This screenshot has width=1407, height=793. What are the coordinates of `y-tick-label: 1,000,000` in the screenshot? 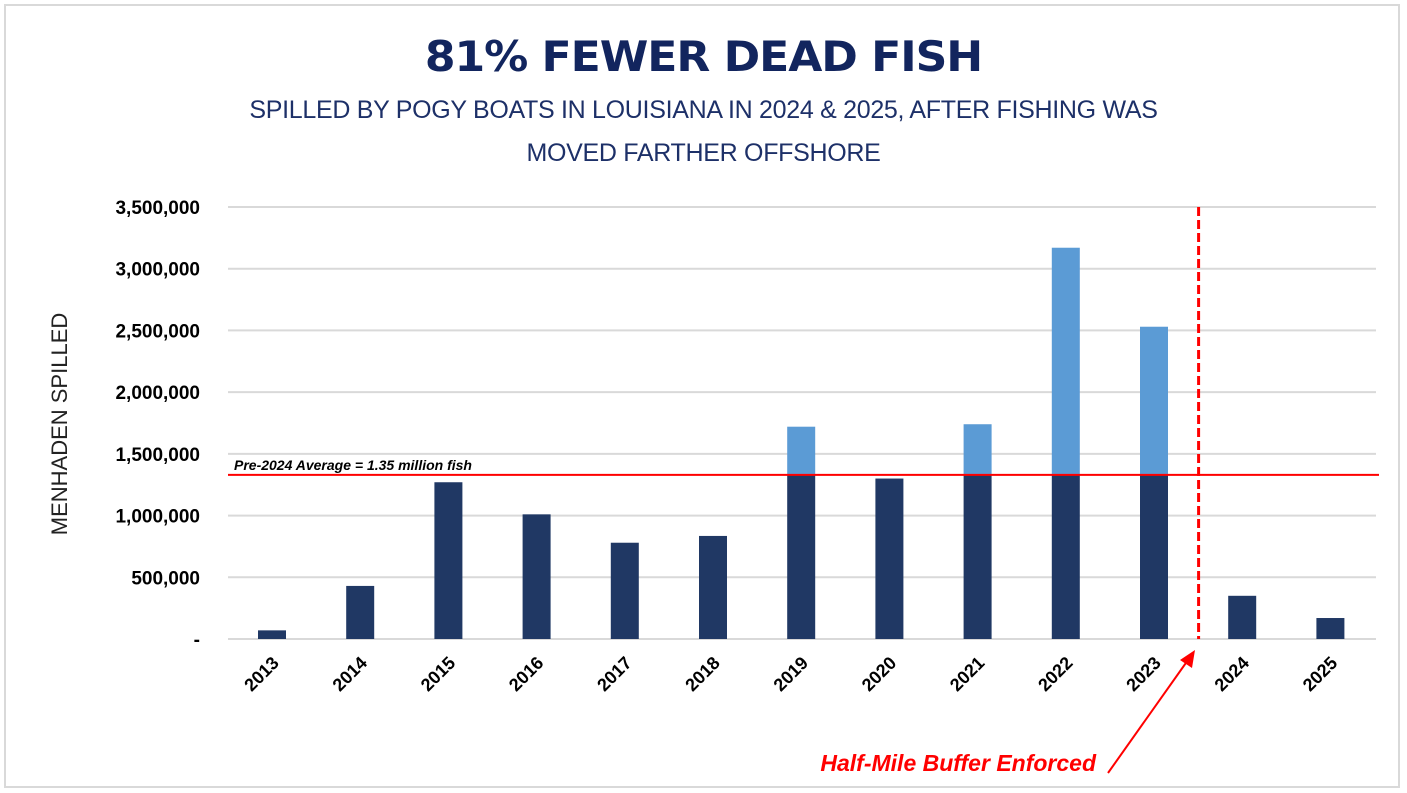 It's located at (157, 517).